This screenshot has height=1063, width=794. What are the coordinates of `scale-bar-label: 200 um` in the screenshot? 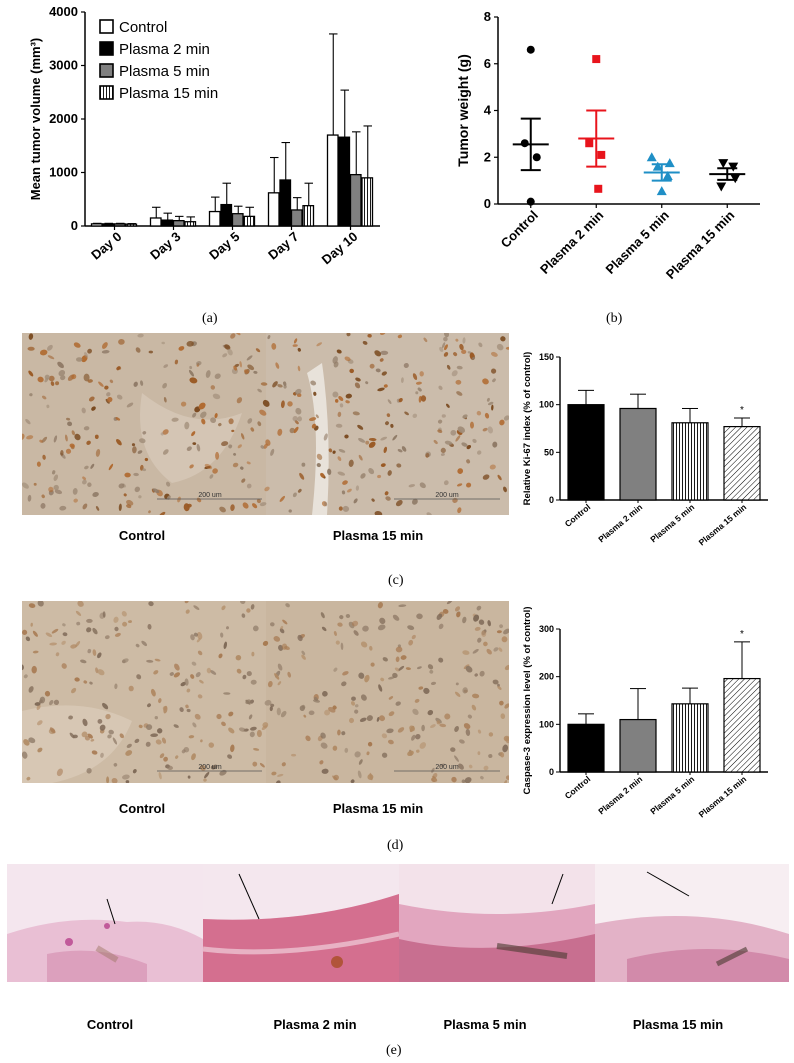 It's located at (447, 495).